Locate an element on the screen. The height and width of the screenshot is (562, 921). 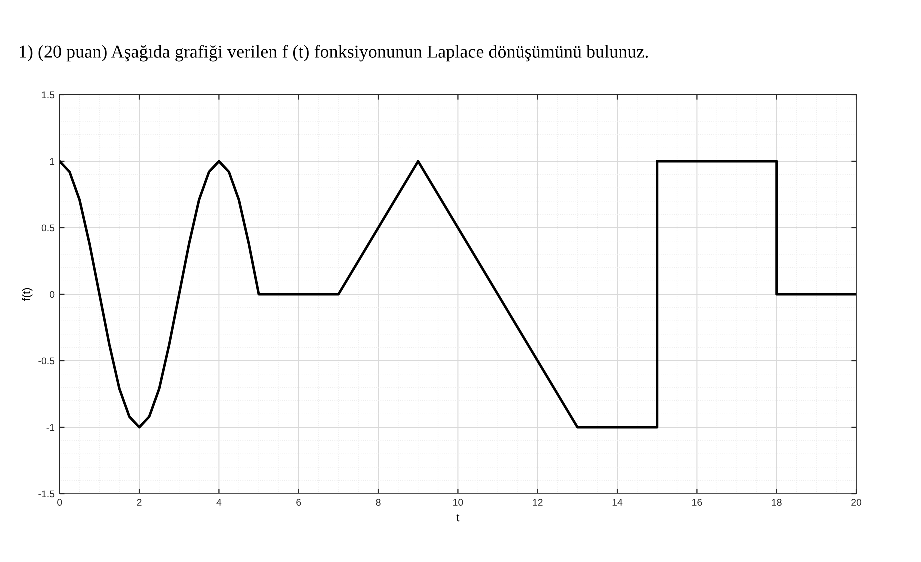
x-tick-label: 14 is located at coordinates (617, 502).